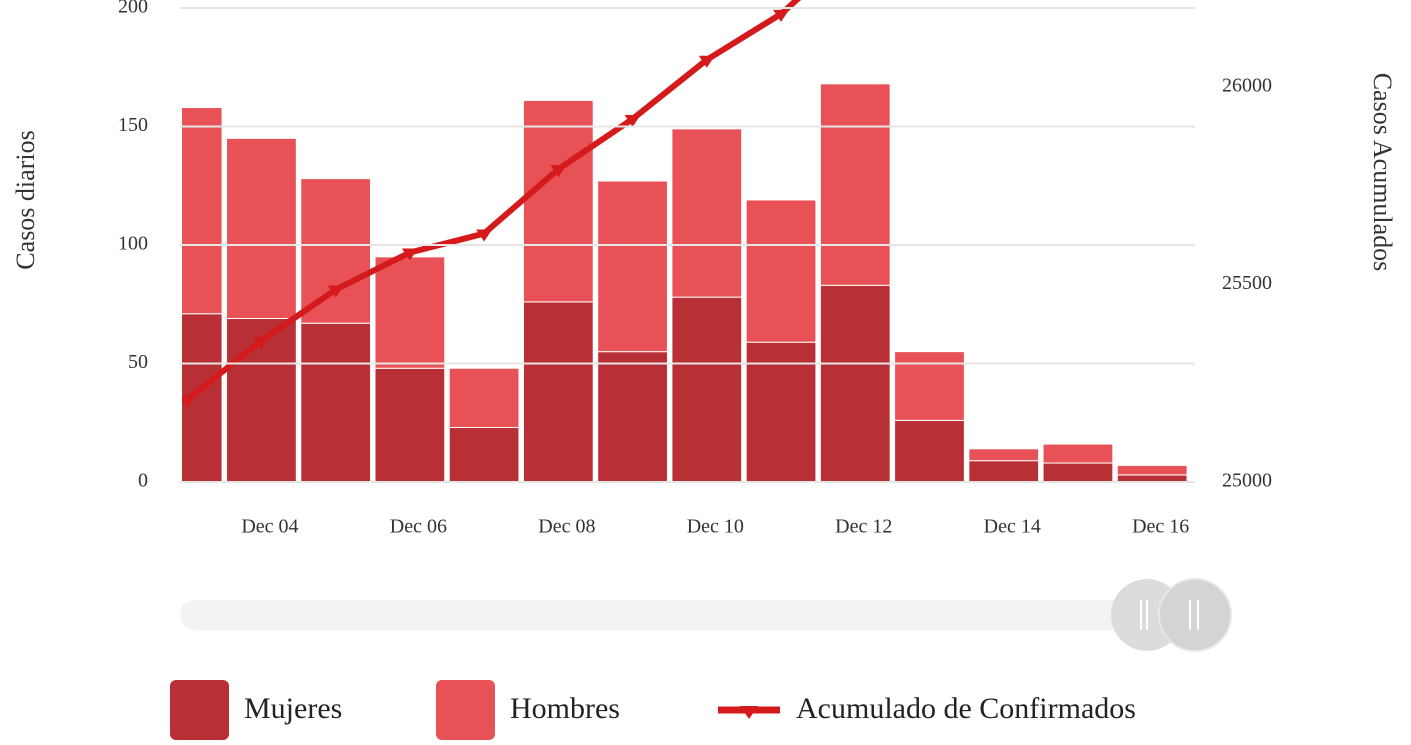  I want to click on x-tick-label: Dec 16, so click(1160, 527).